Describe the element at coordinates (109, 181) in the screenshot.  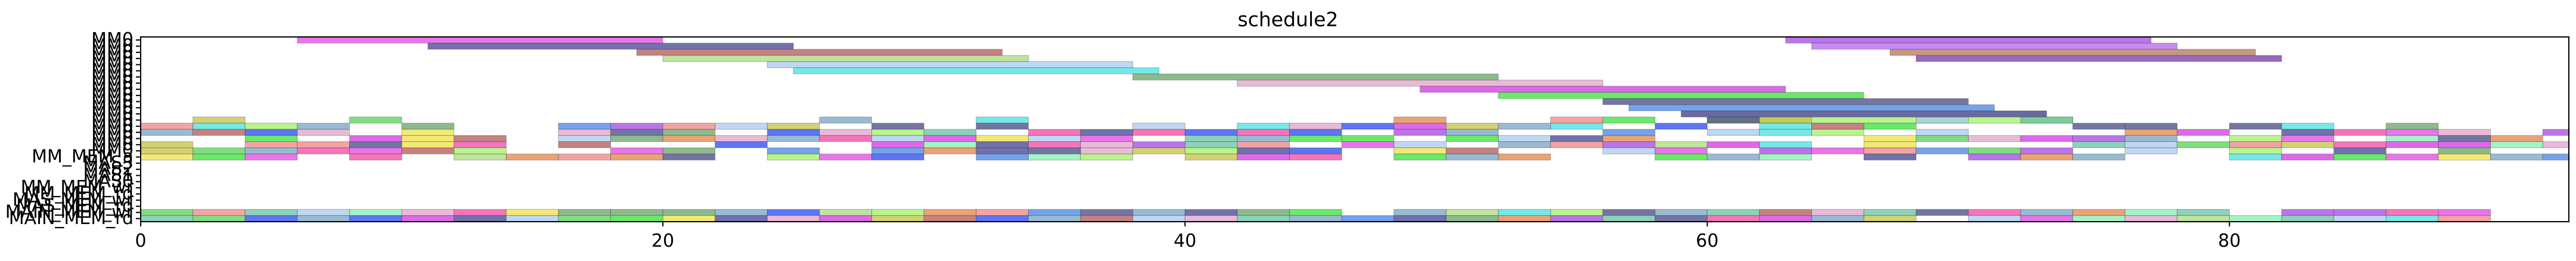
I see `y-tick-label: MAS0` at that location.